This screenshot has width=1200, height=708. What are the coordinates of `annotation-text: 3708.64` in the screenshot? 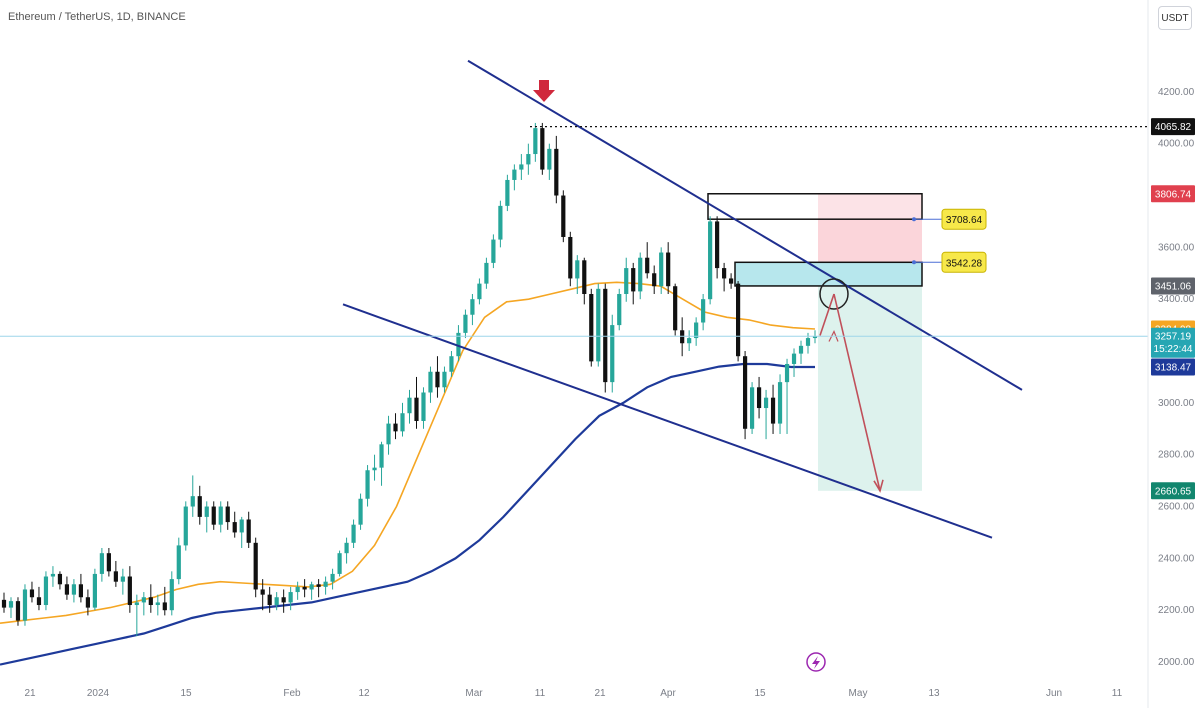 It's located at (964, 220).